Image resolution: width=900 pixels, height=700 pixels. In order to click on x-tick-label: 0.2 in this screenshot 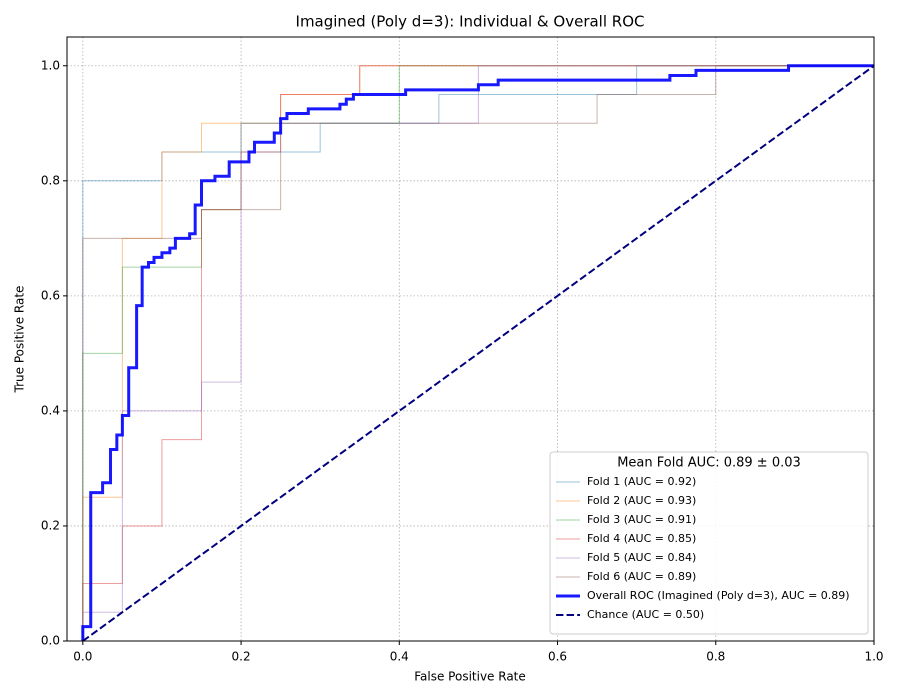, I will do `click(241, 657)`.